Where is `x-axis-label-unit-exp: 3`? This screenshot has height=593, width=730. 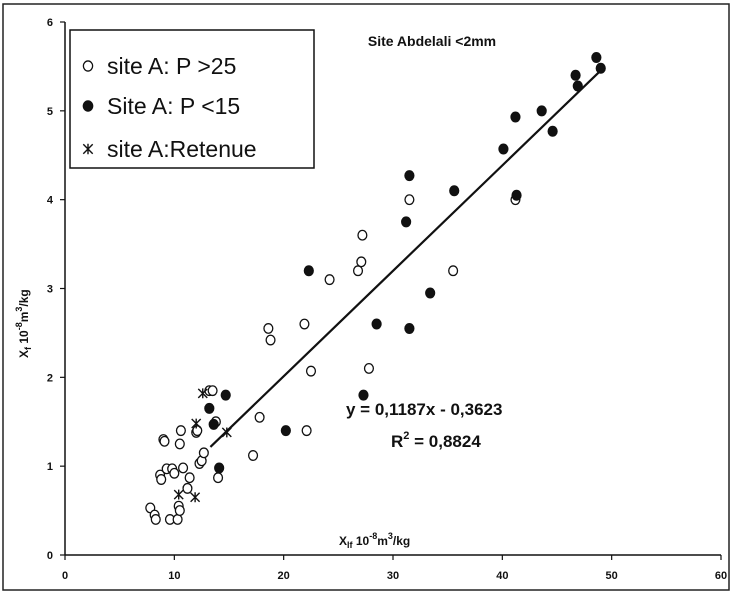 x-axis-label-unit-exp: 3 is located at coordinates (390, 536).